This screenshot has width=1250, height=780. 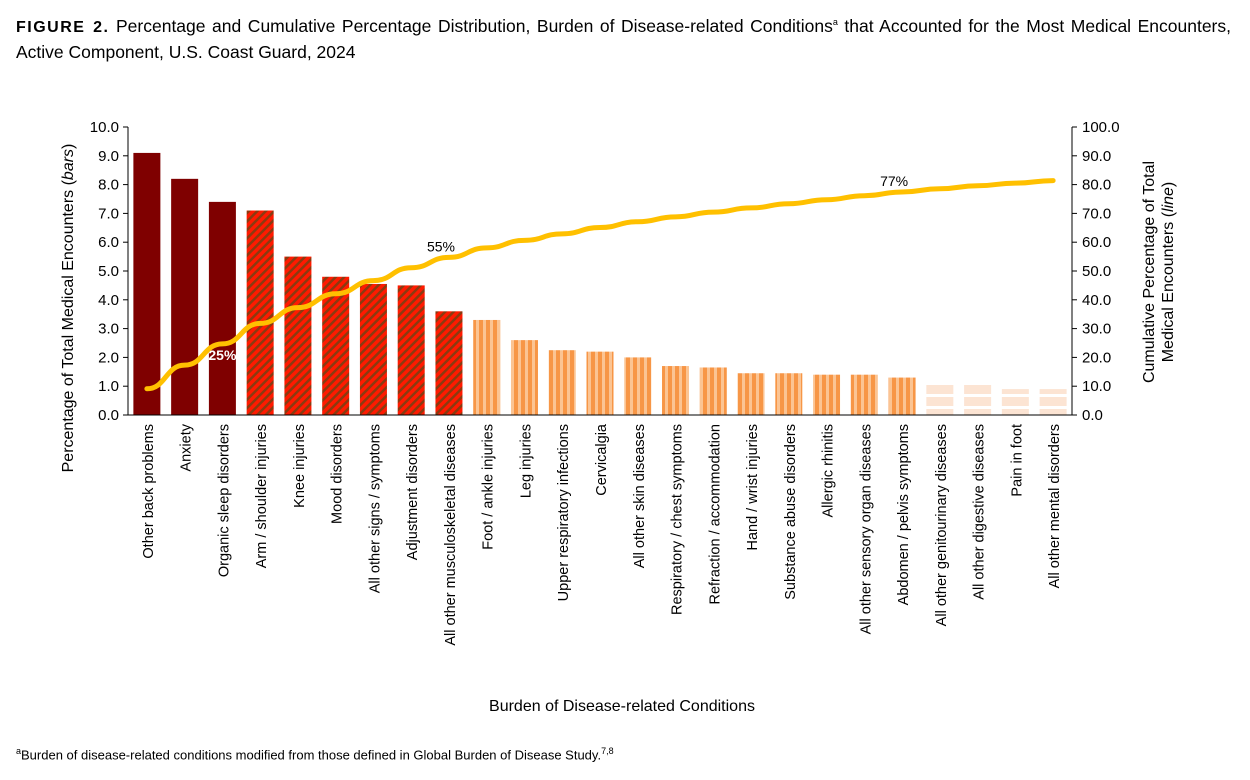 What do you see at coordinates (108, 357) in the screenshot?
I see `y-tick-label: 2.0` at bounding box center [108, 357].